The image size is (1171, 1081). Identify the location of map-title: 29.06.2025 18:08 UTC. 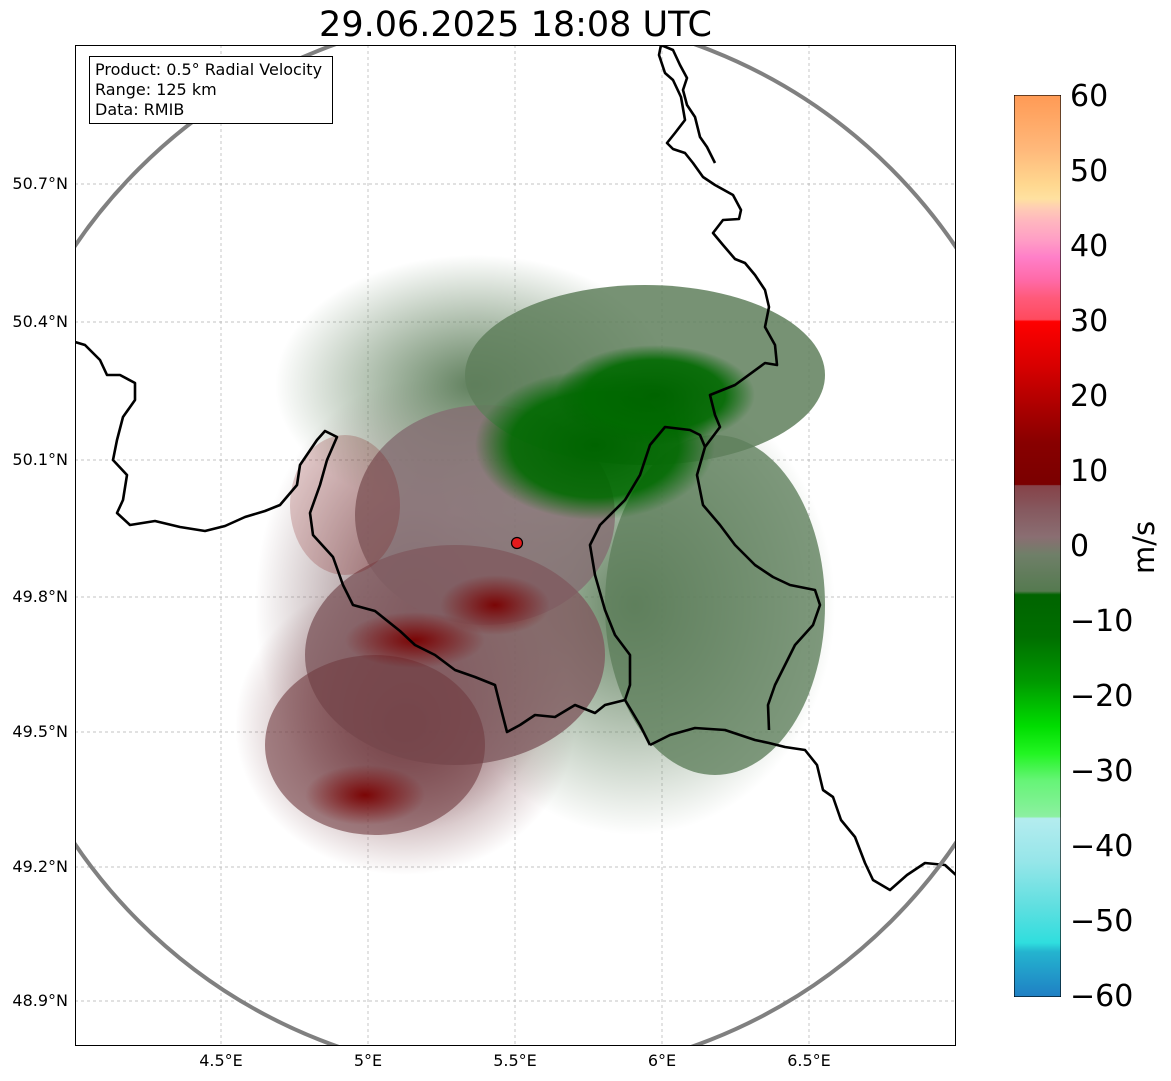
(515, 25).